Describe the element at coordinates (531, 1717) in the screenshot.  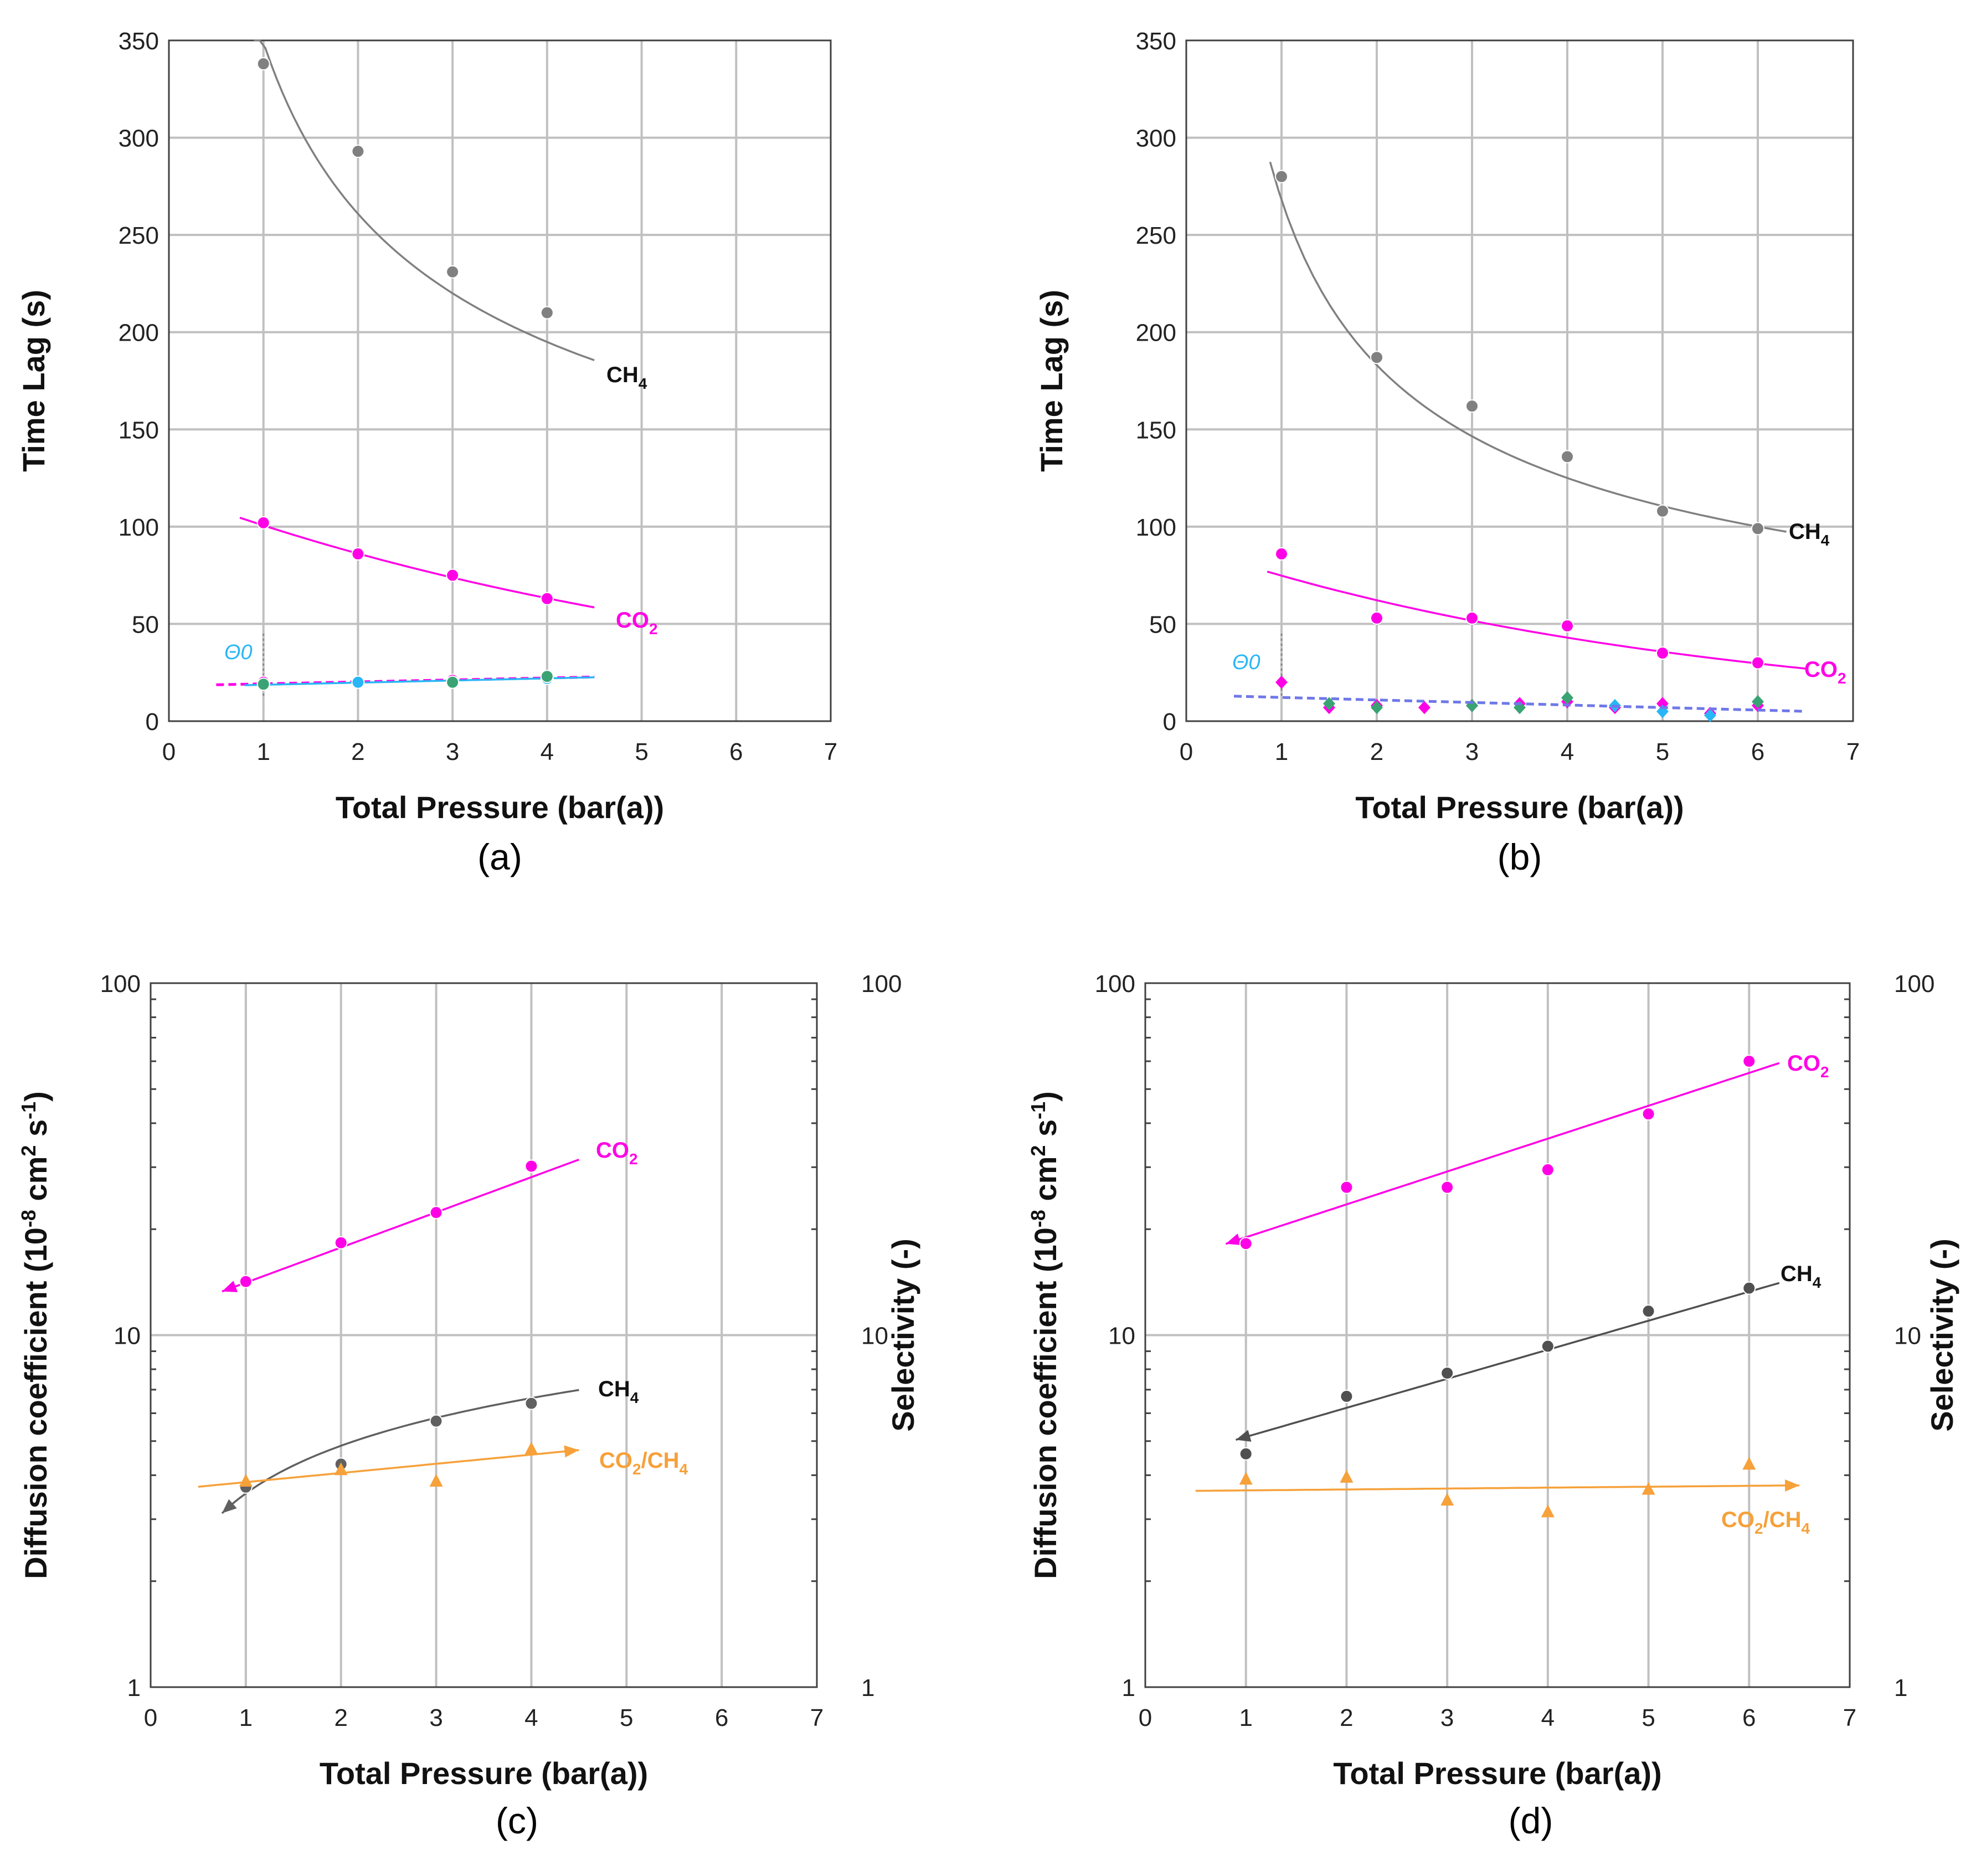
I see `x-tick-label: 4` at that location.